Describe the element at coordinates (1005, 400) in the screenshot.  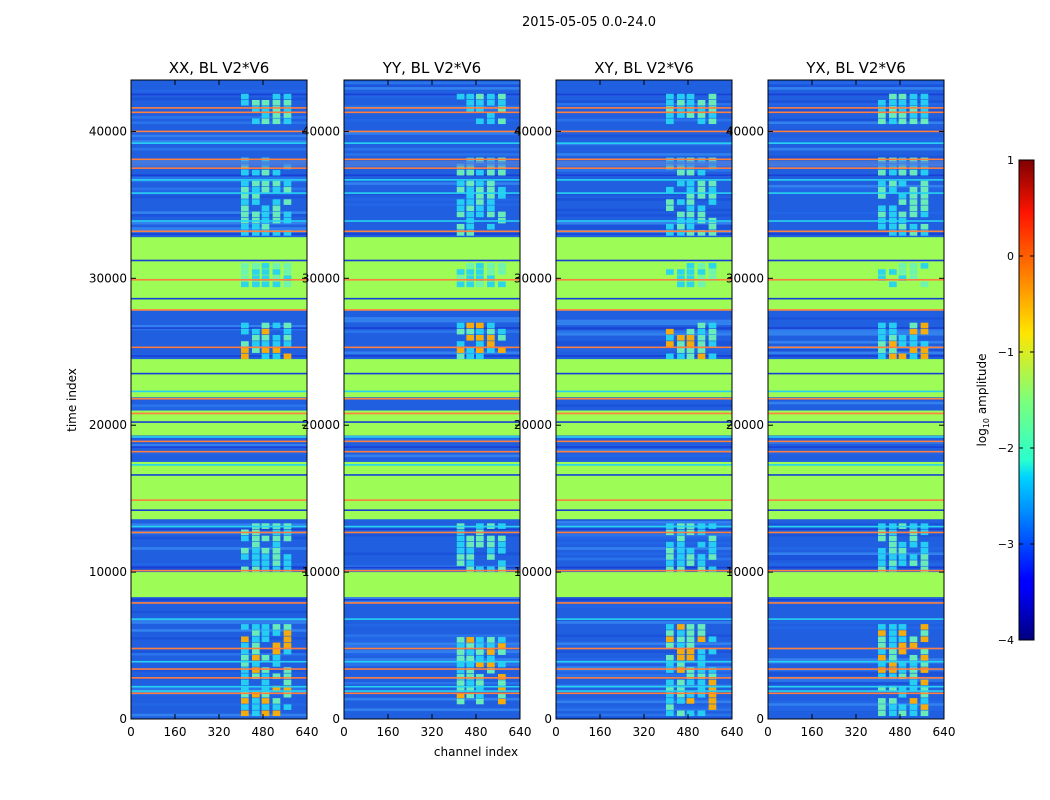
I see `colorbar: 1 0 −1 −2 −3 −4 log10 amplitude` at that location.